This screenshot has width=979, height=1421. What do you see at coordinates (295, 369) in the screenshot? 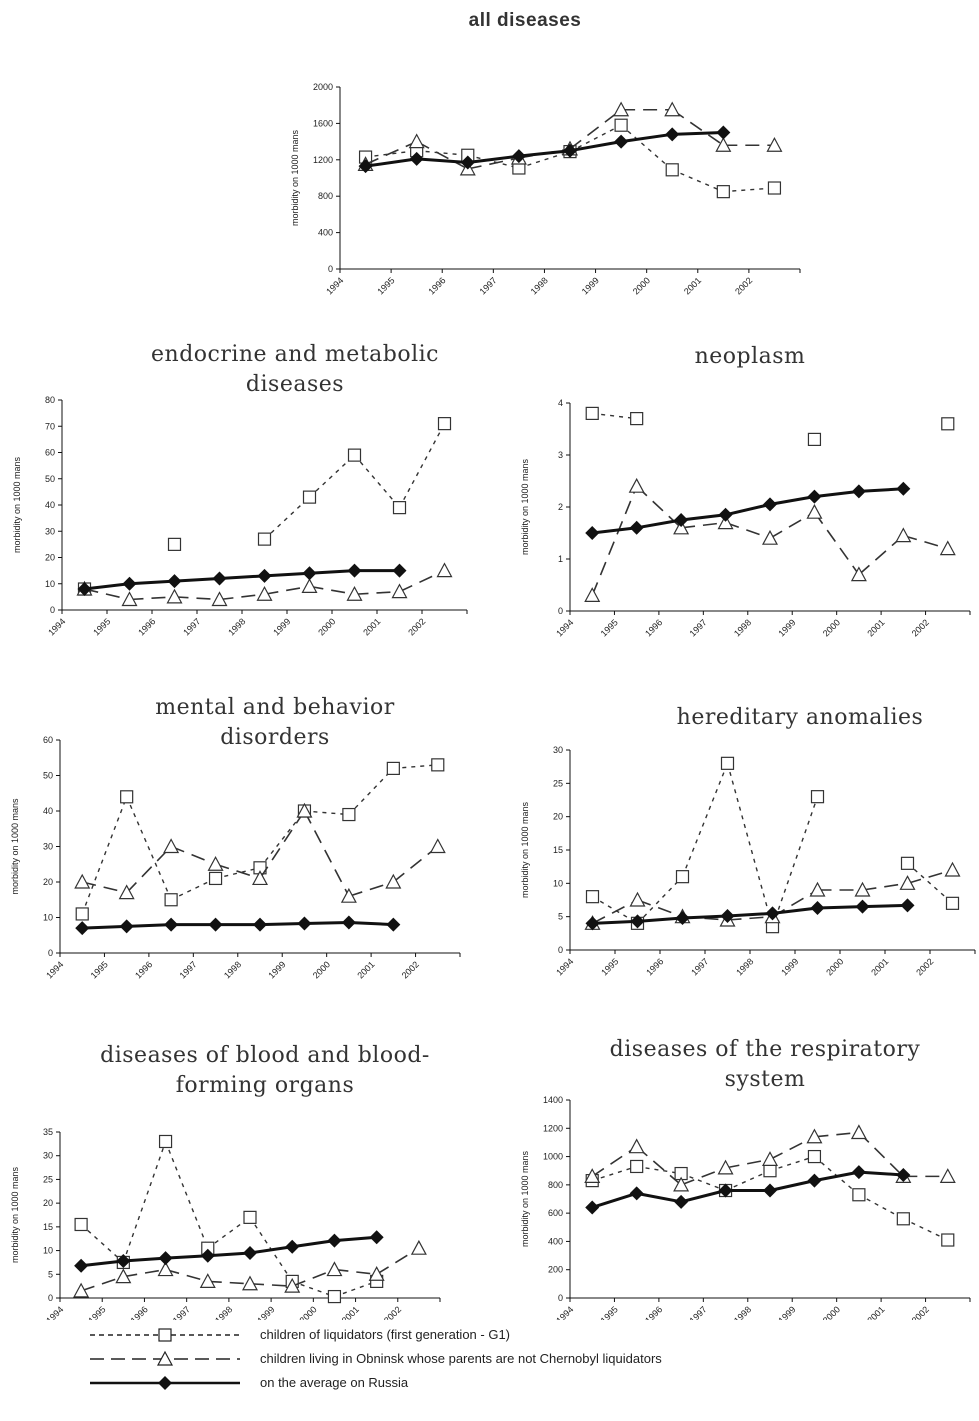
I see `chart-title: endocrine and metabolic diseases` at bounding box center [295, 369].